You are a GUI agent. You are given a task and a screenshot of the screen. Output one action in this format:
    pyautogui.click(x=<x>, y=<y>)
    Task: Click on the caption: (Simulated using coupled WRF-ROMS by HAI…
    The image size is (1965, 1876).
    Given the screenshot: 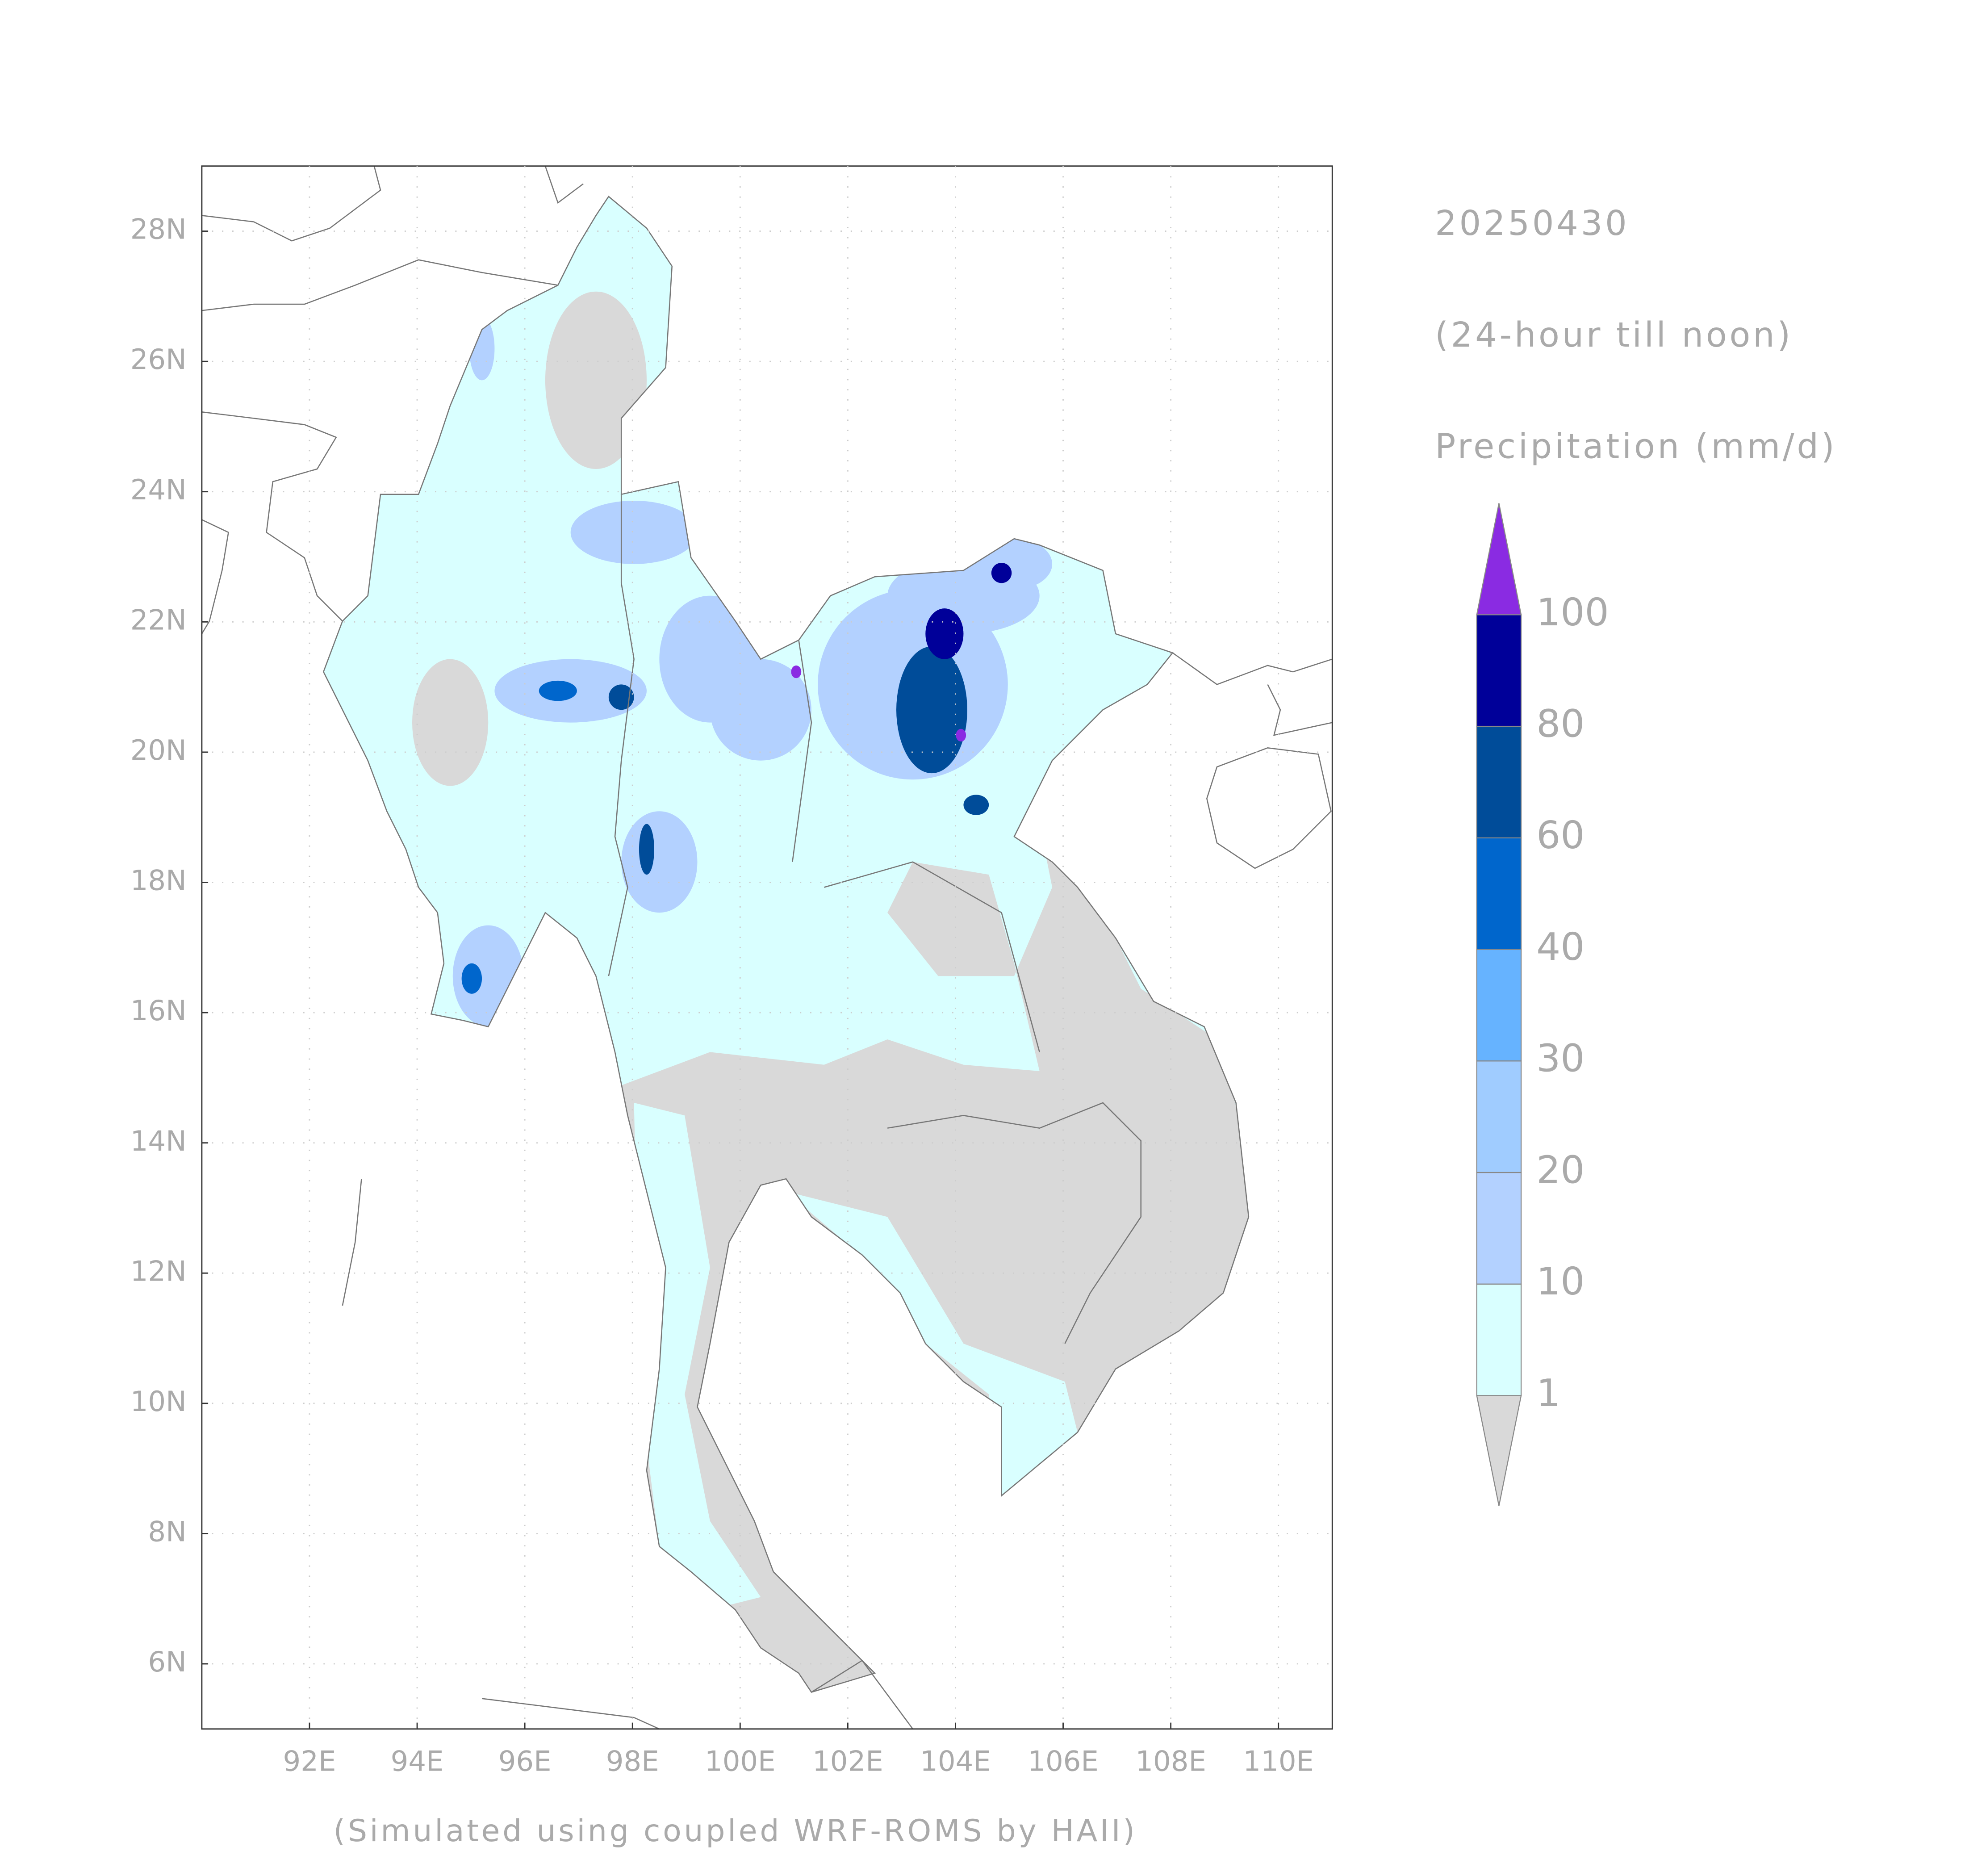 What is the action you would take?
    pyautogui.click(x=735, y=1831)
    